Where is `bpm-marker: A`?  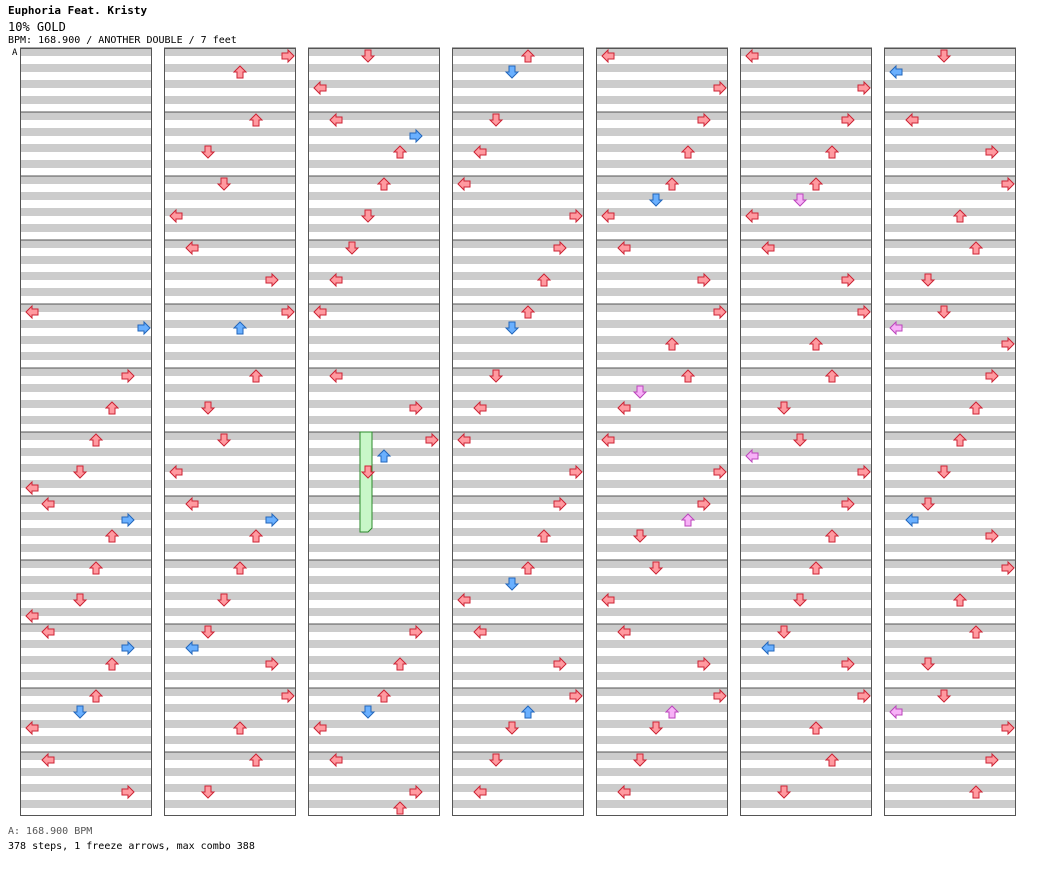 bpm-marker: A is located at coordinates (15, 53).